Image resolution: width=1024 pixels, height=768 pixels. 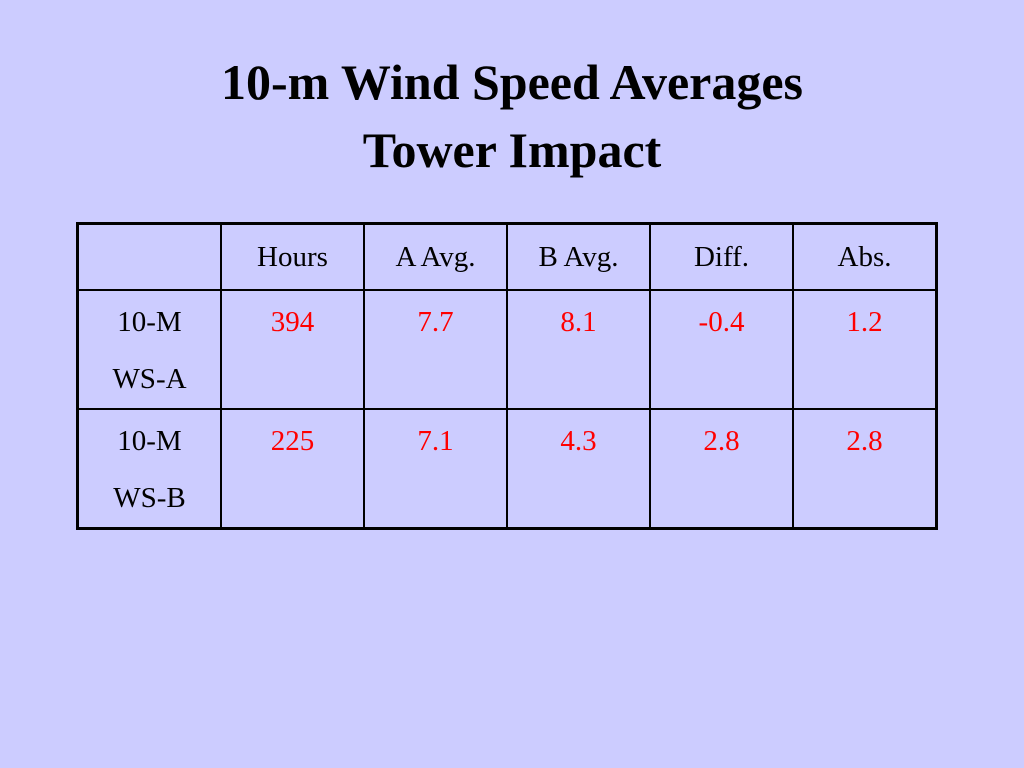 I want to click on row-label: 10-M WS-B, so click(x=149, y=469).